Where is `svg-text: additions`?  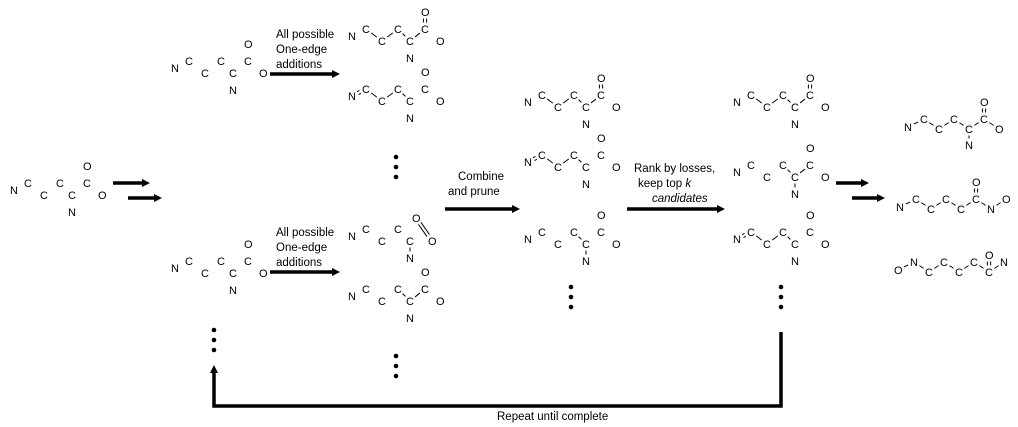
svg-text: additions is located at coordinates (299, 65).